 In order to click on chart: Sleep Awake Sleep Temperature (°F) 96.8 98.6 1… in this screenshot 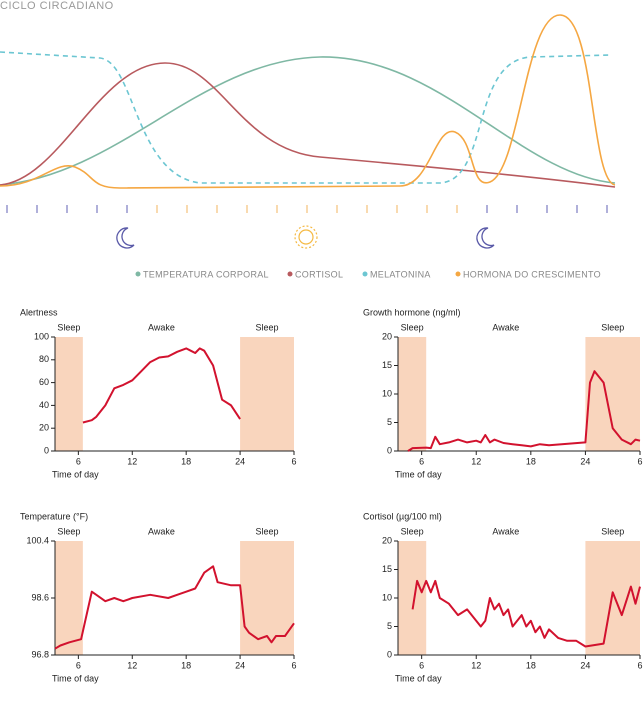, I will do `click(158, 597)`.